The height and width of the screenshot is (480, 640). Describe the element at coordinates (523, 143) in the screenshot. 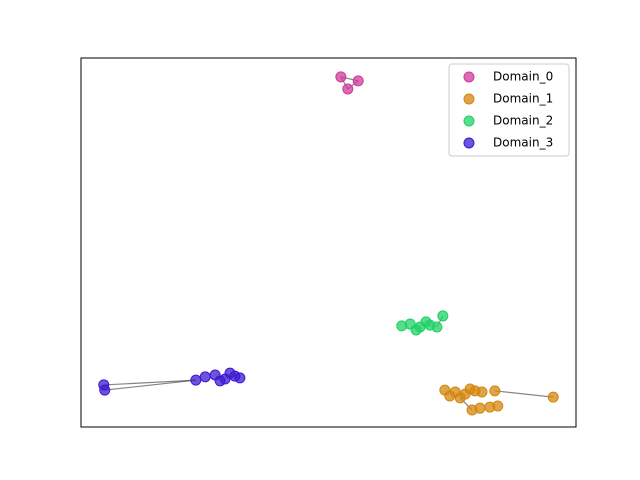

I see `legend-label: Domain_3` at that location.